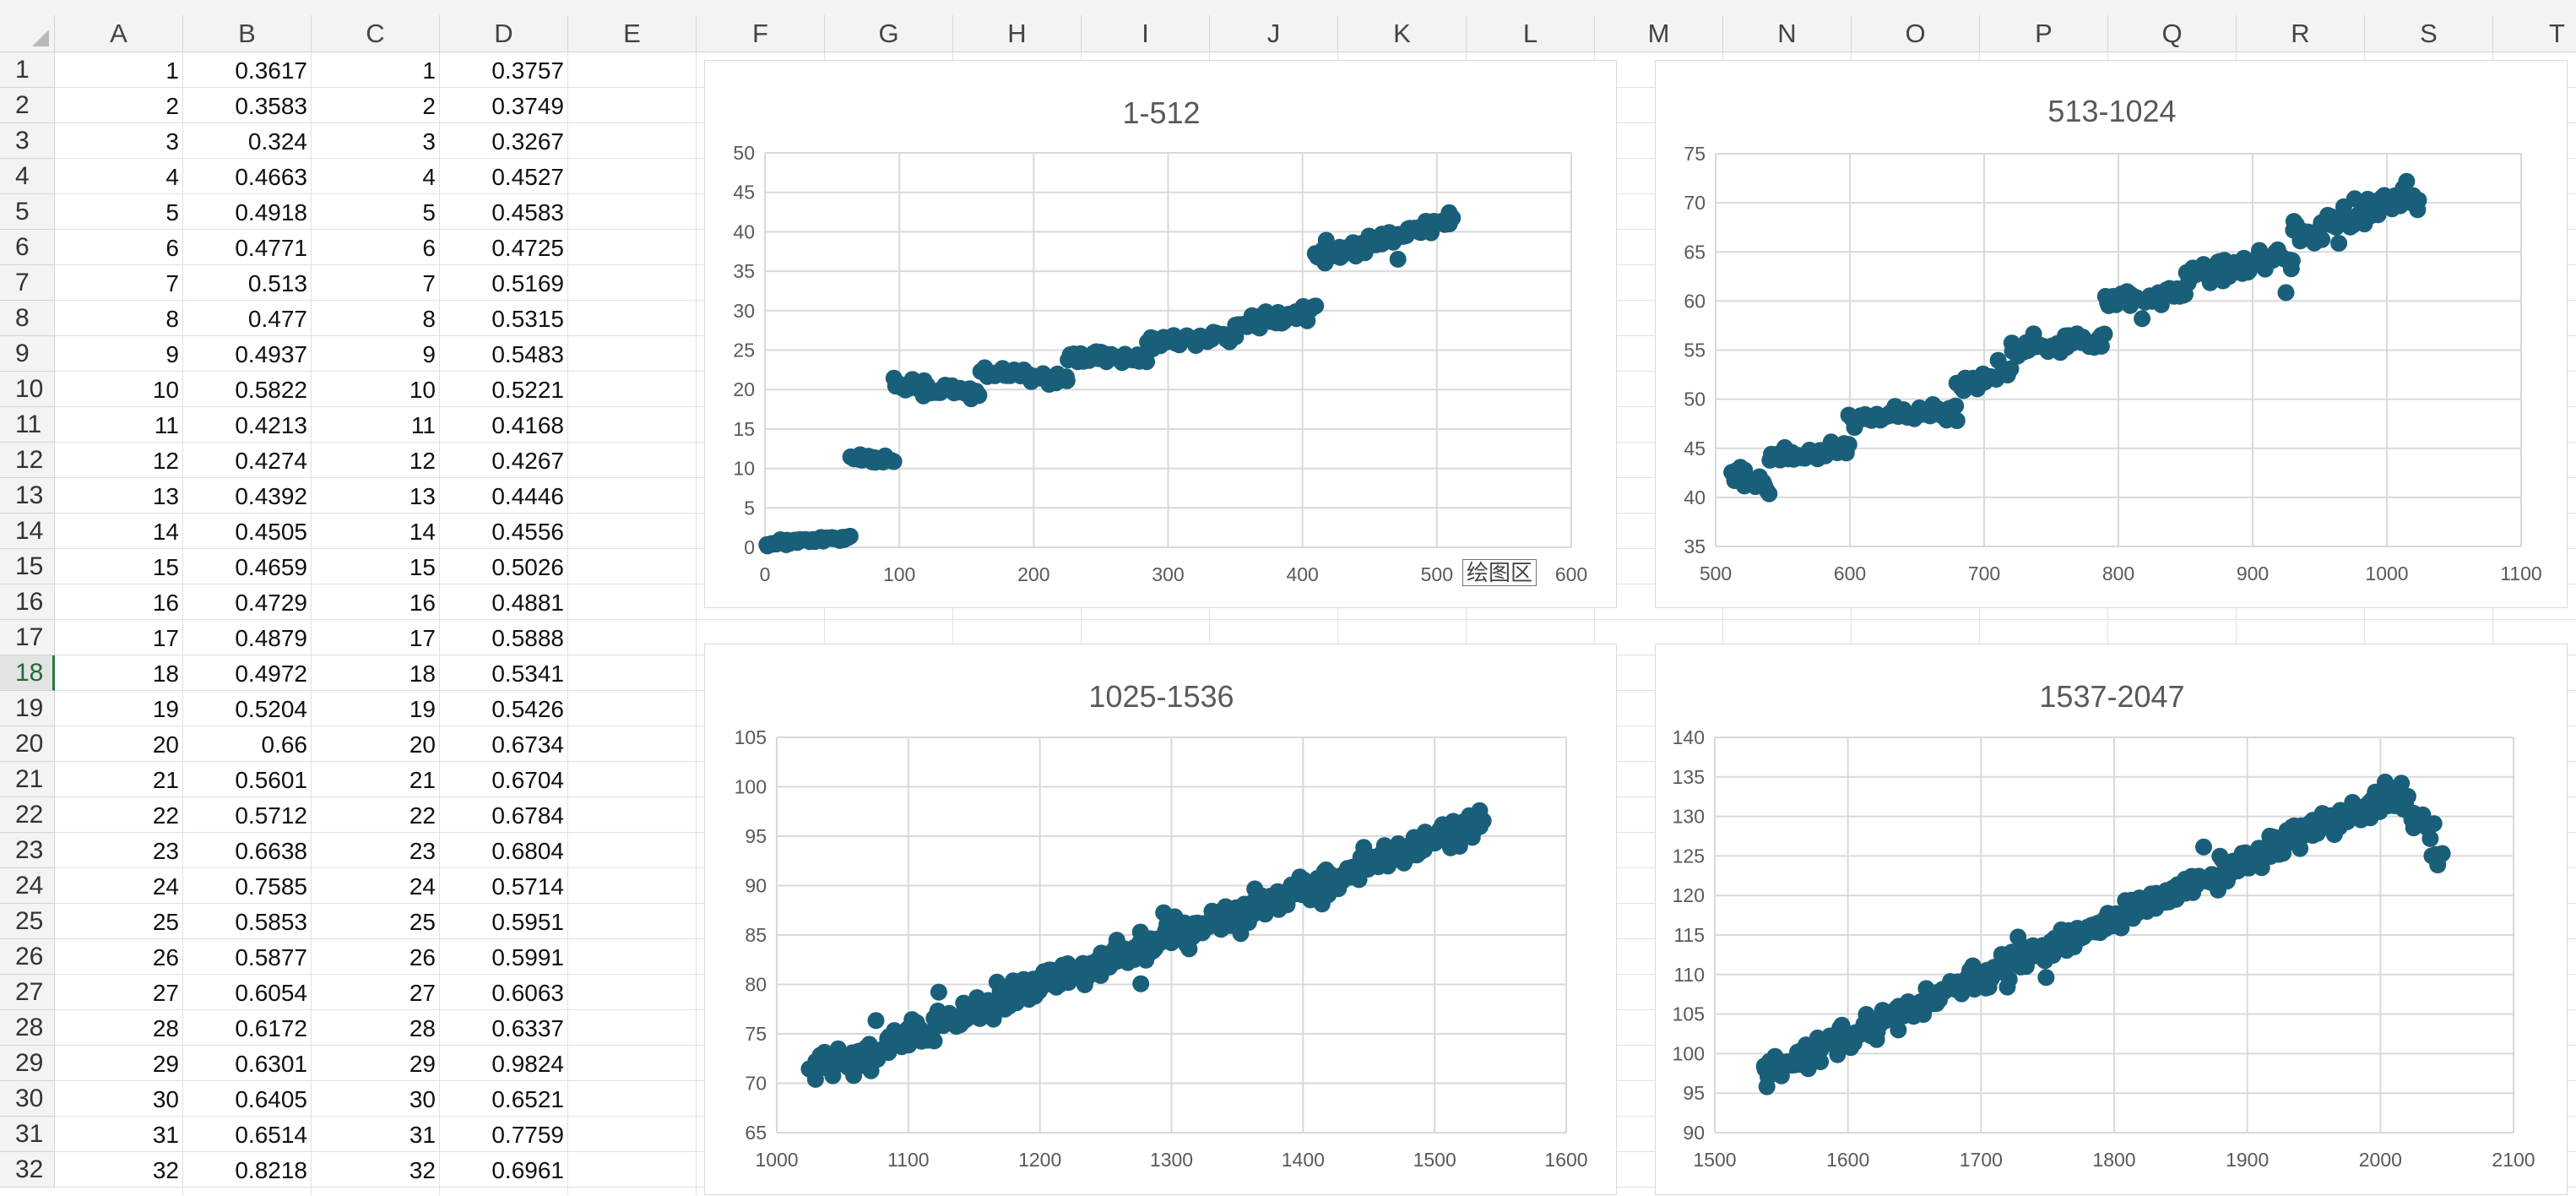  I want to click on row-header-27: 27, so click(28, 993).